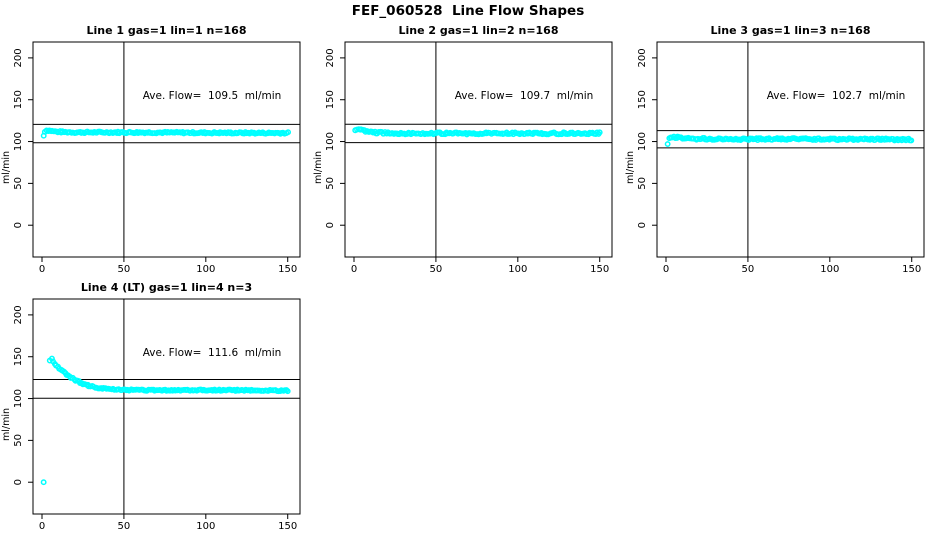 The width and height of the screenshot is (936, 540). What do you see at coordinates (478, 30) in the screenshot?
I see `panel-title-line2: Line 2 gas=1 lin=2 n=168` at bounding box center [478, 30].